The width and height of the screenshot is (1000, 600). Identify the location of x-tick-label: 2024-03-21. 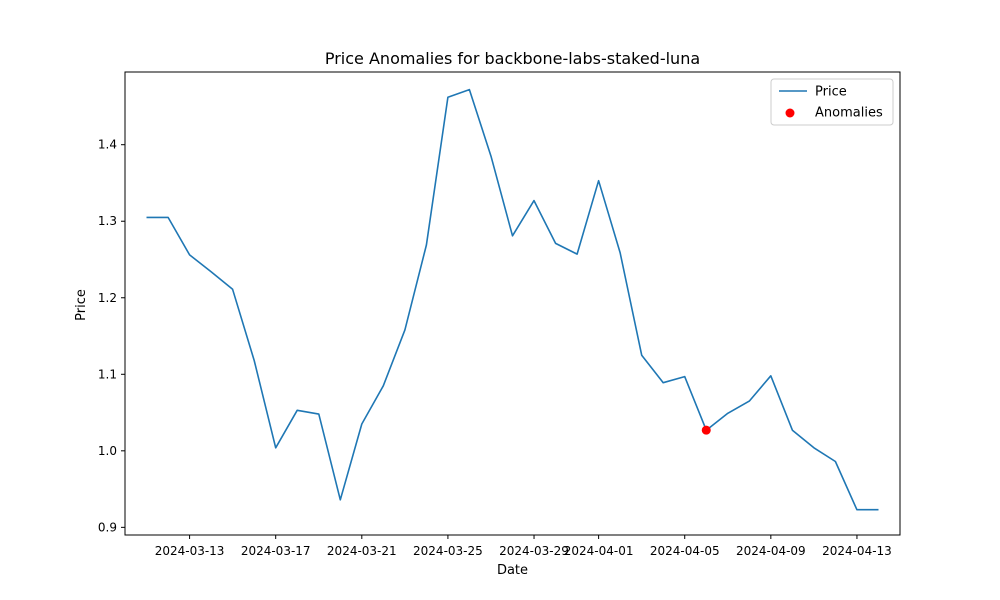
(362, 551).